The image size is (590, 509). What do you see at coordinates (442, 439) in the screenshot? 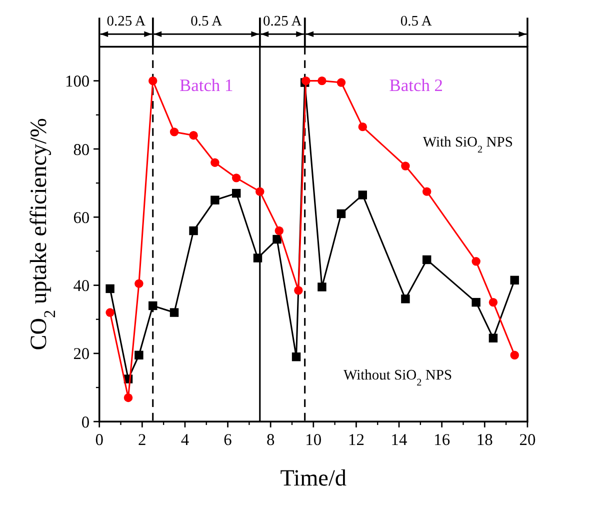
I see `x-tick-label: 16` at bounding box center [442, 439].